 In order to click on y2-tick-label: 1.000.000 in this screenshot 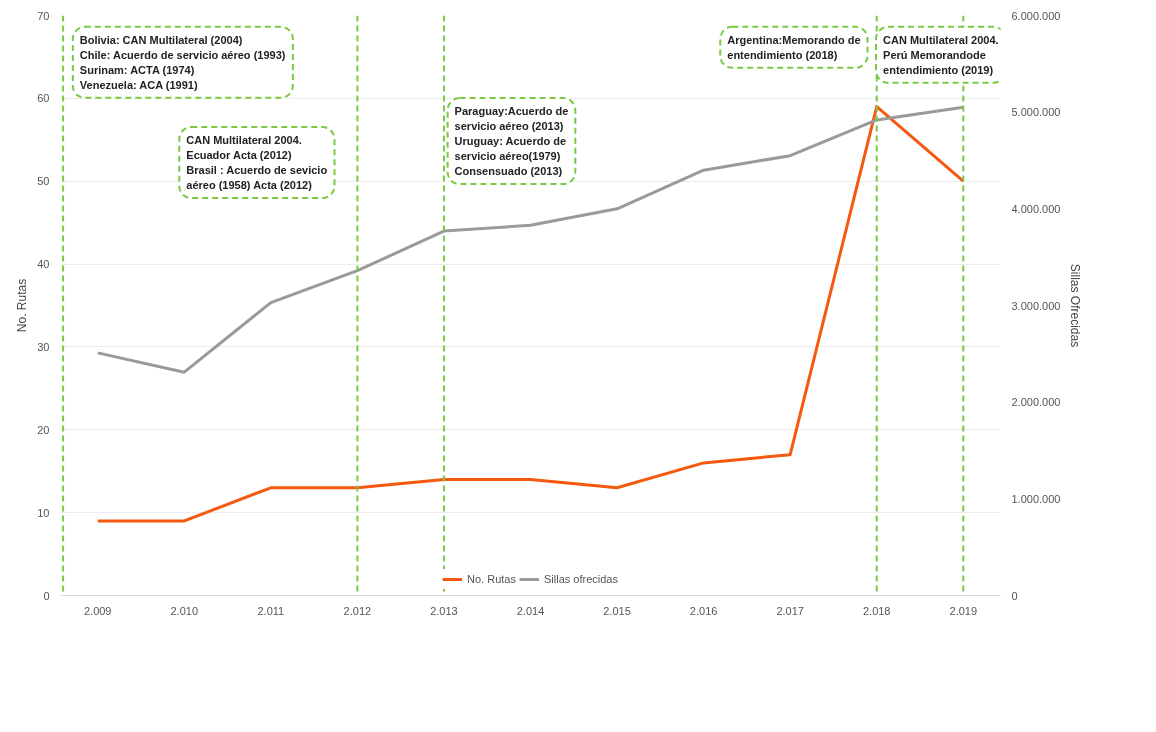, I will do `click(1036, 498)`.